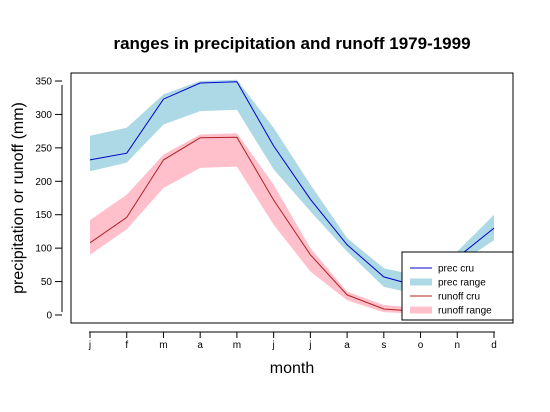 This screenshot has height=412, width=550. What do you see at coordinates (383, 345) in the screenshot?
I see `x-tick-label: s` at bounding box center [383, 345].